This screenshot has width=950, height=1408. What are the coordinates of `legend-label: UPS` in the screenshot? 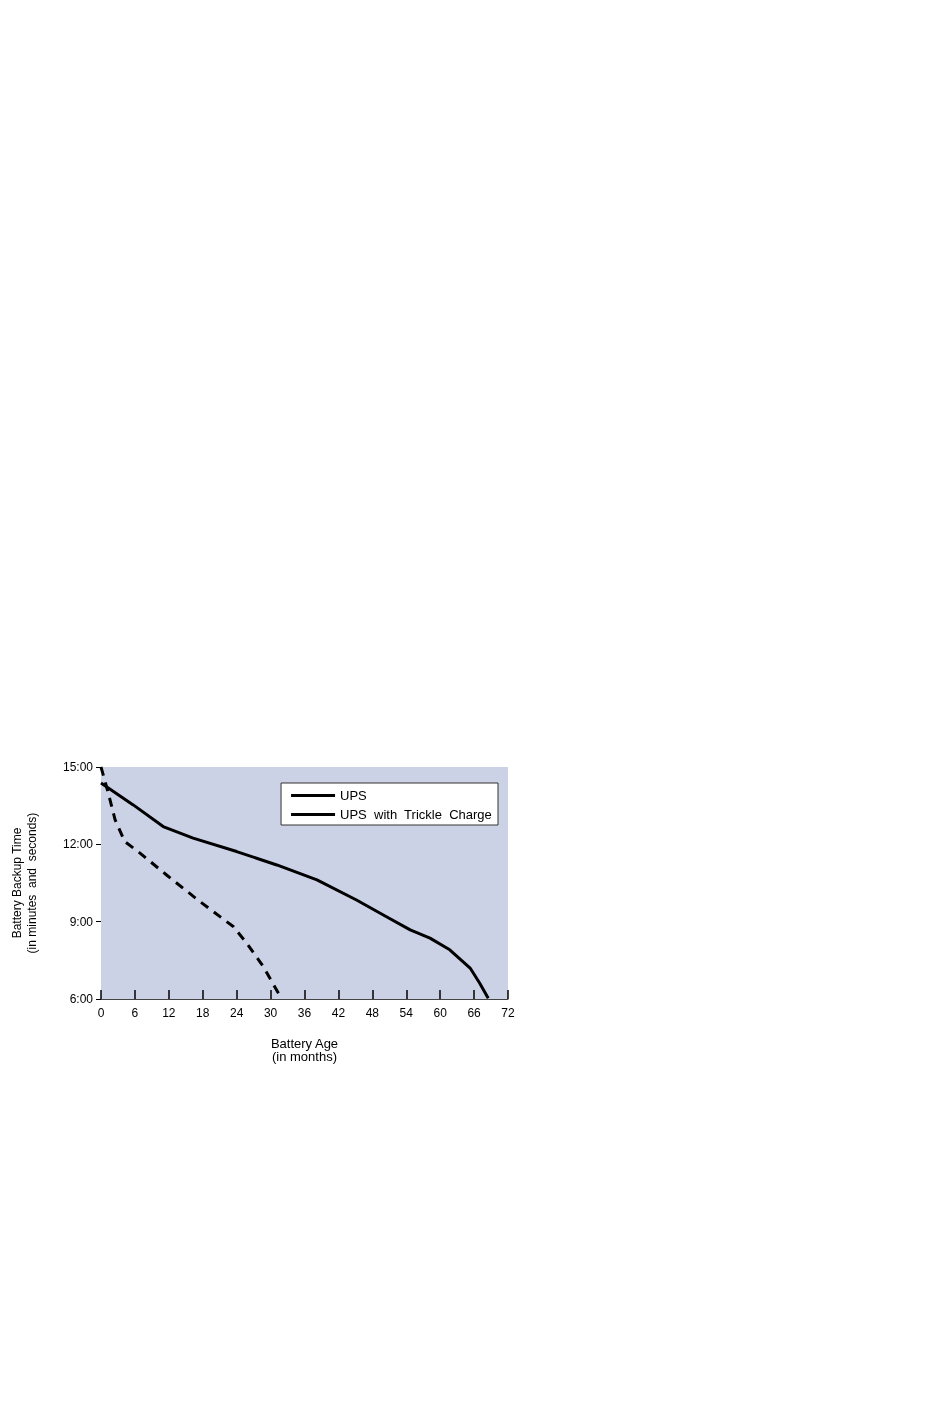 It's located at (354, 795).